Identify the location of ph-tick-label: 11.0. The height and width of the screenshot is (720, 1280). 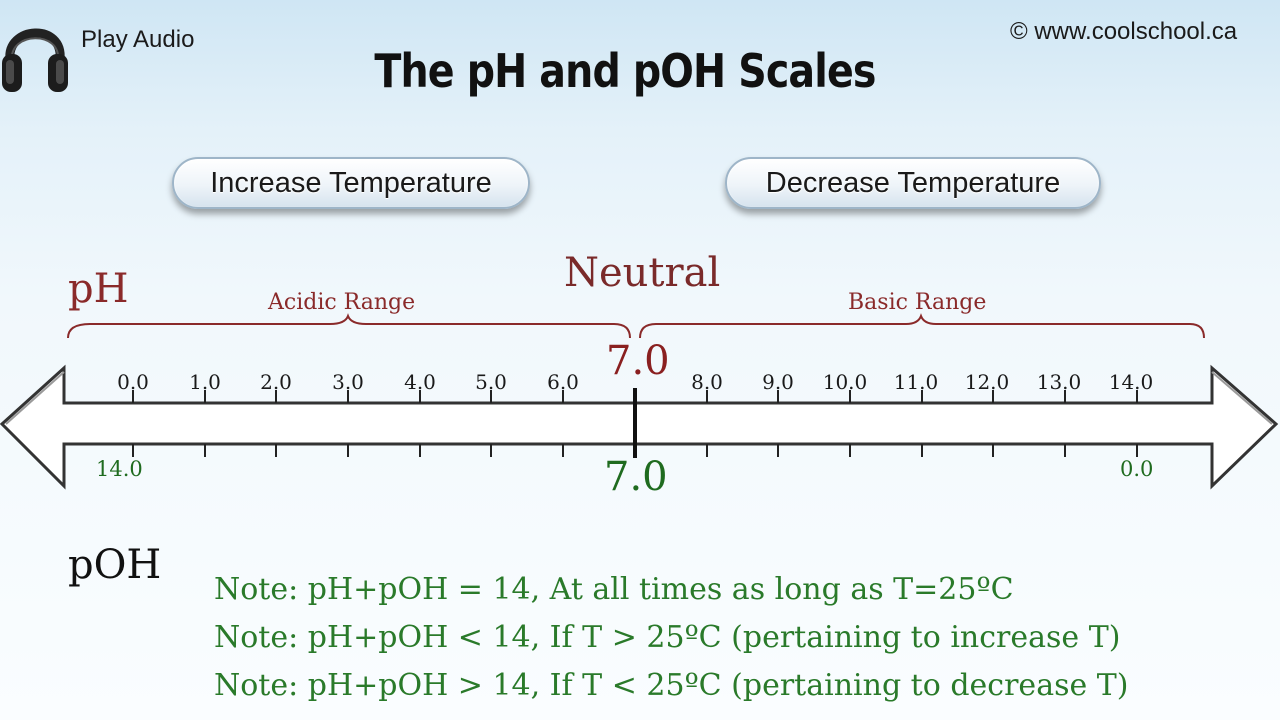
(916, 382).